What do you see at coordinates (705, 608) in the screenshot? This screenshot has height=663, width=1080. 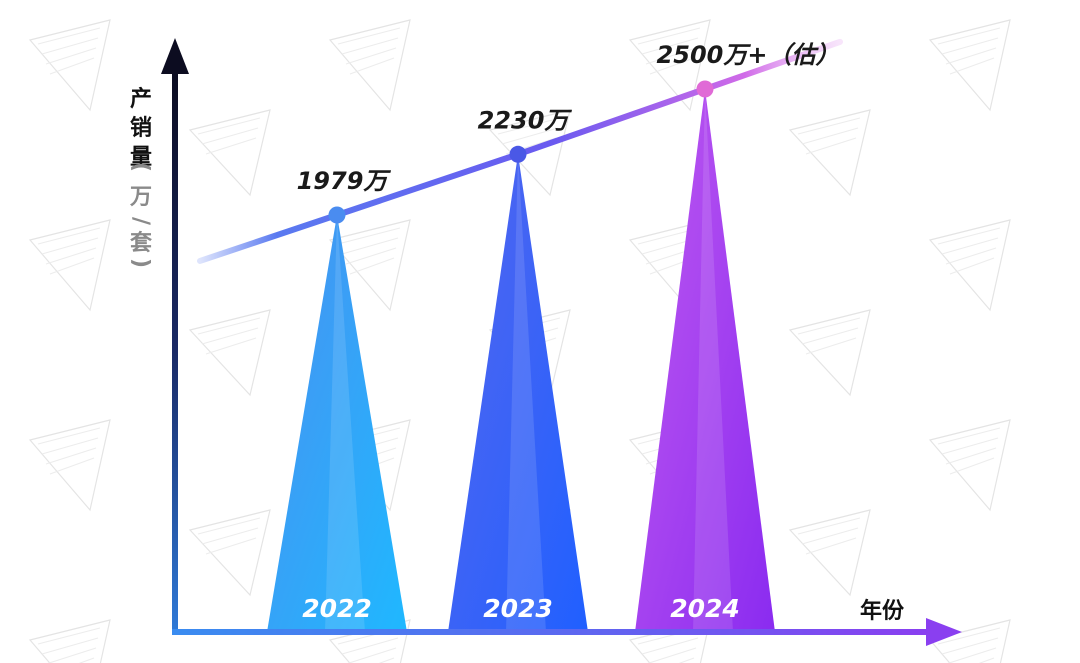 I see `category-label-2024: 2024` at bounding box center [705, 608].